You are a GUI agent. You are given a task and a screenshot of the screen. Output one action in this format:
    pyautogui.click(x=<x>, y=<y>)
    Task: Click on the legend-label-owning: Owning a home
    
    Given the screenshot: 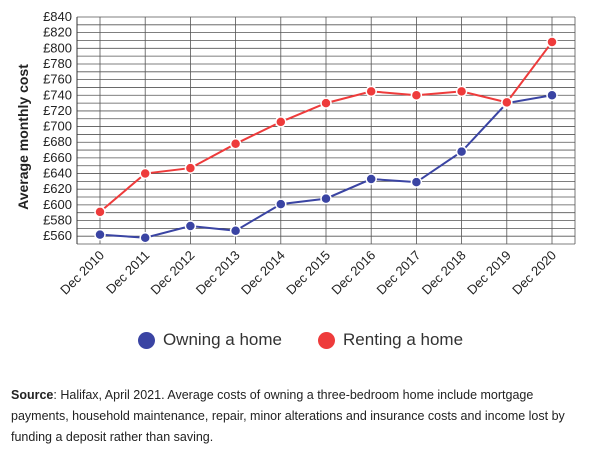 What is the action you would take?
    pyautogui.click(x=222, y=339)
    